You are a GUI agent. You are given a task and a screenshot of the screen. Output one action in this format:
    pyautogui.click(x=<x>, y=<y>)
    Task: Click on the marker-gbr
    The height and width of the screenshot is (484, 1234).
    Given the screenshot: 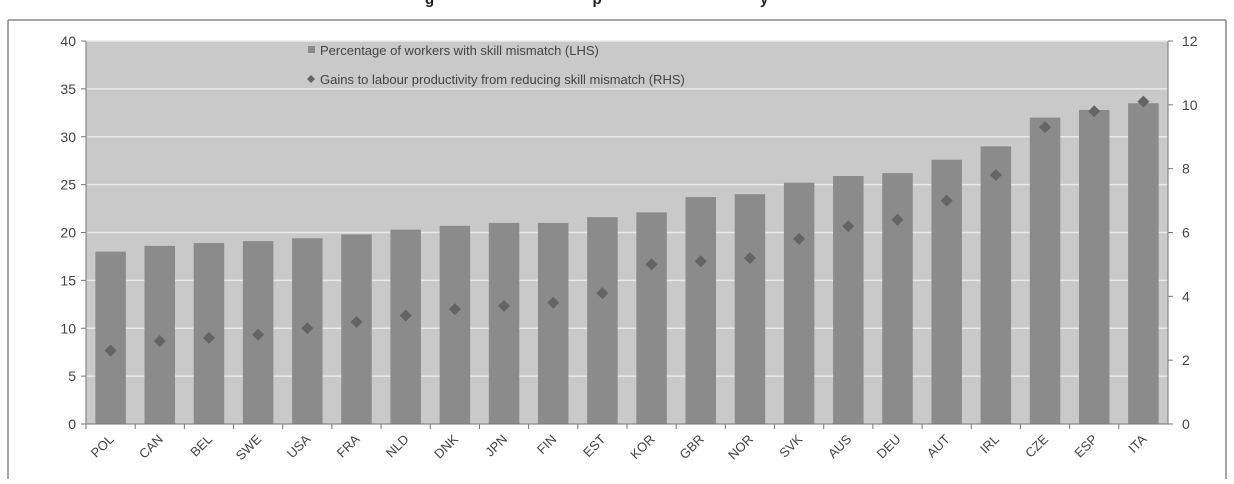 What is the action you would take?
    pyautogui.click(x=700, y=261)
    